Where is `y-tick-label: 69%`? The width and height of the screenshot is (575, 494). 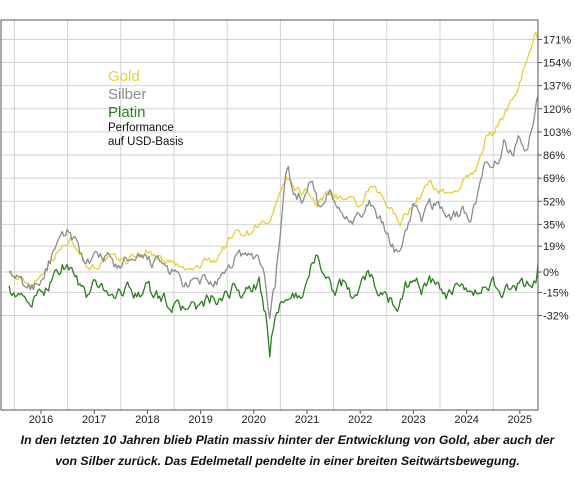 y-tick-label: 69% is located at coordinates (554, 179).